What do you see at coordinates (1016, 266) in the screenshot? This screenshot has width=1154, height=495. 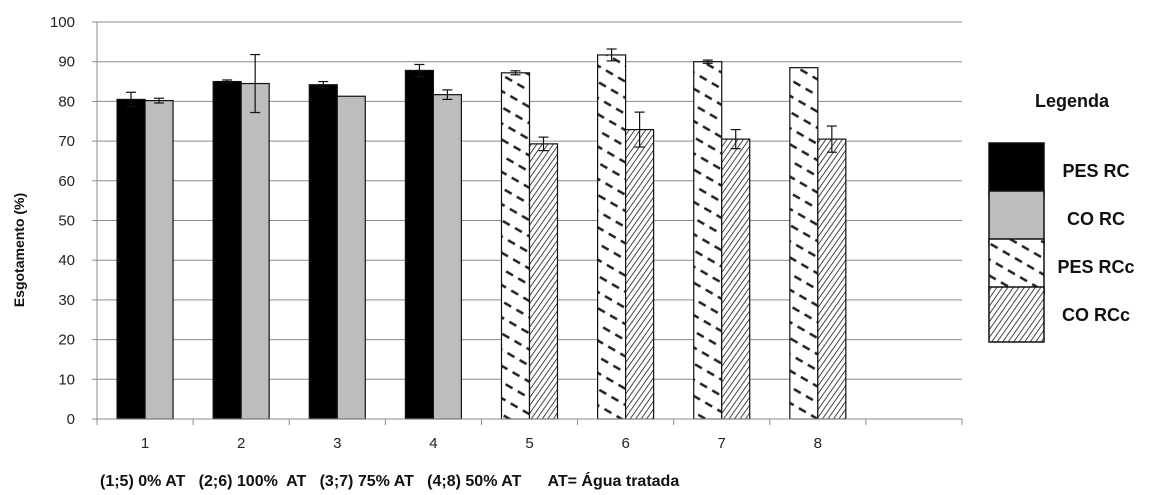 I see `legend-swatch-pes-rcc` at bounding box center [1016, 266].